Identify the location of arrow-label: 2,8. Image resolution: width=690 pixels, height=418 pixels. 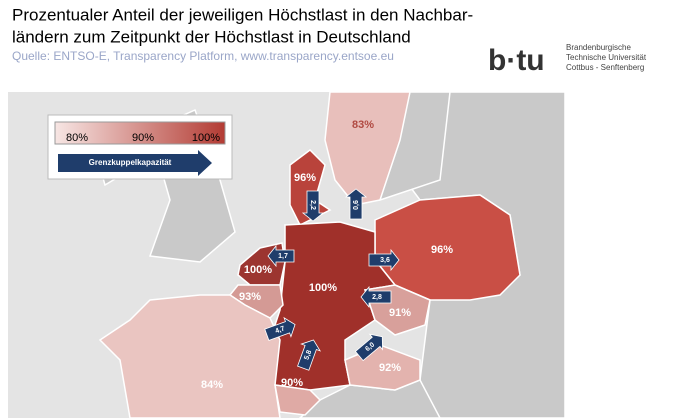
(377, 297).